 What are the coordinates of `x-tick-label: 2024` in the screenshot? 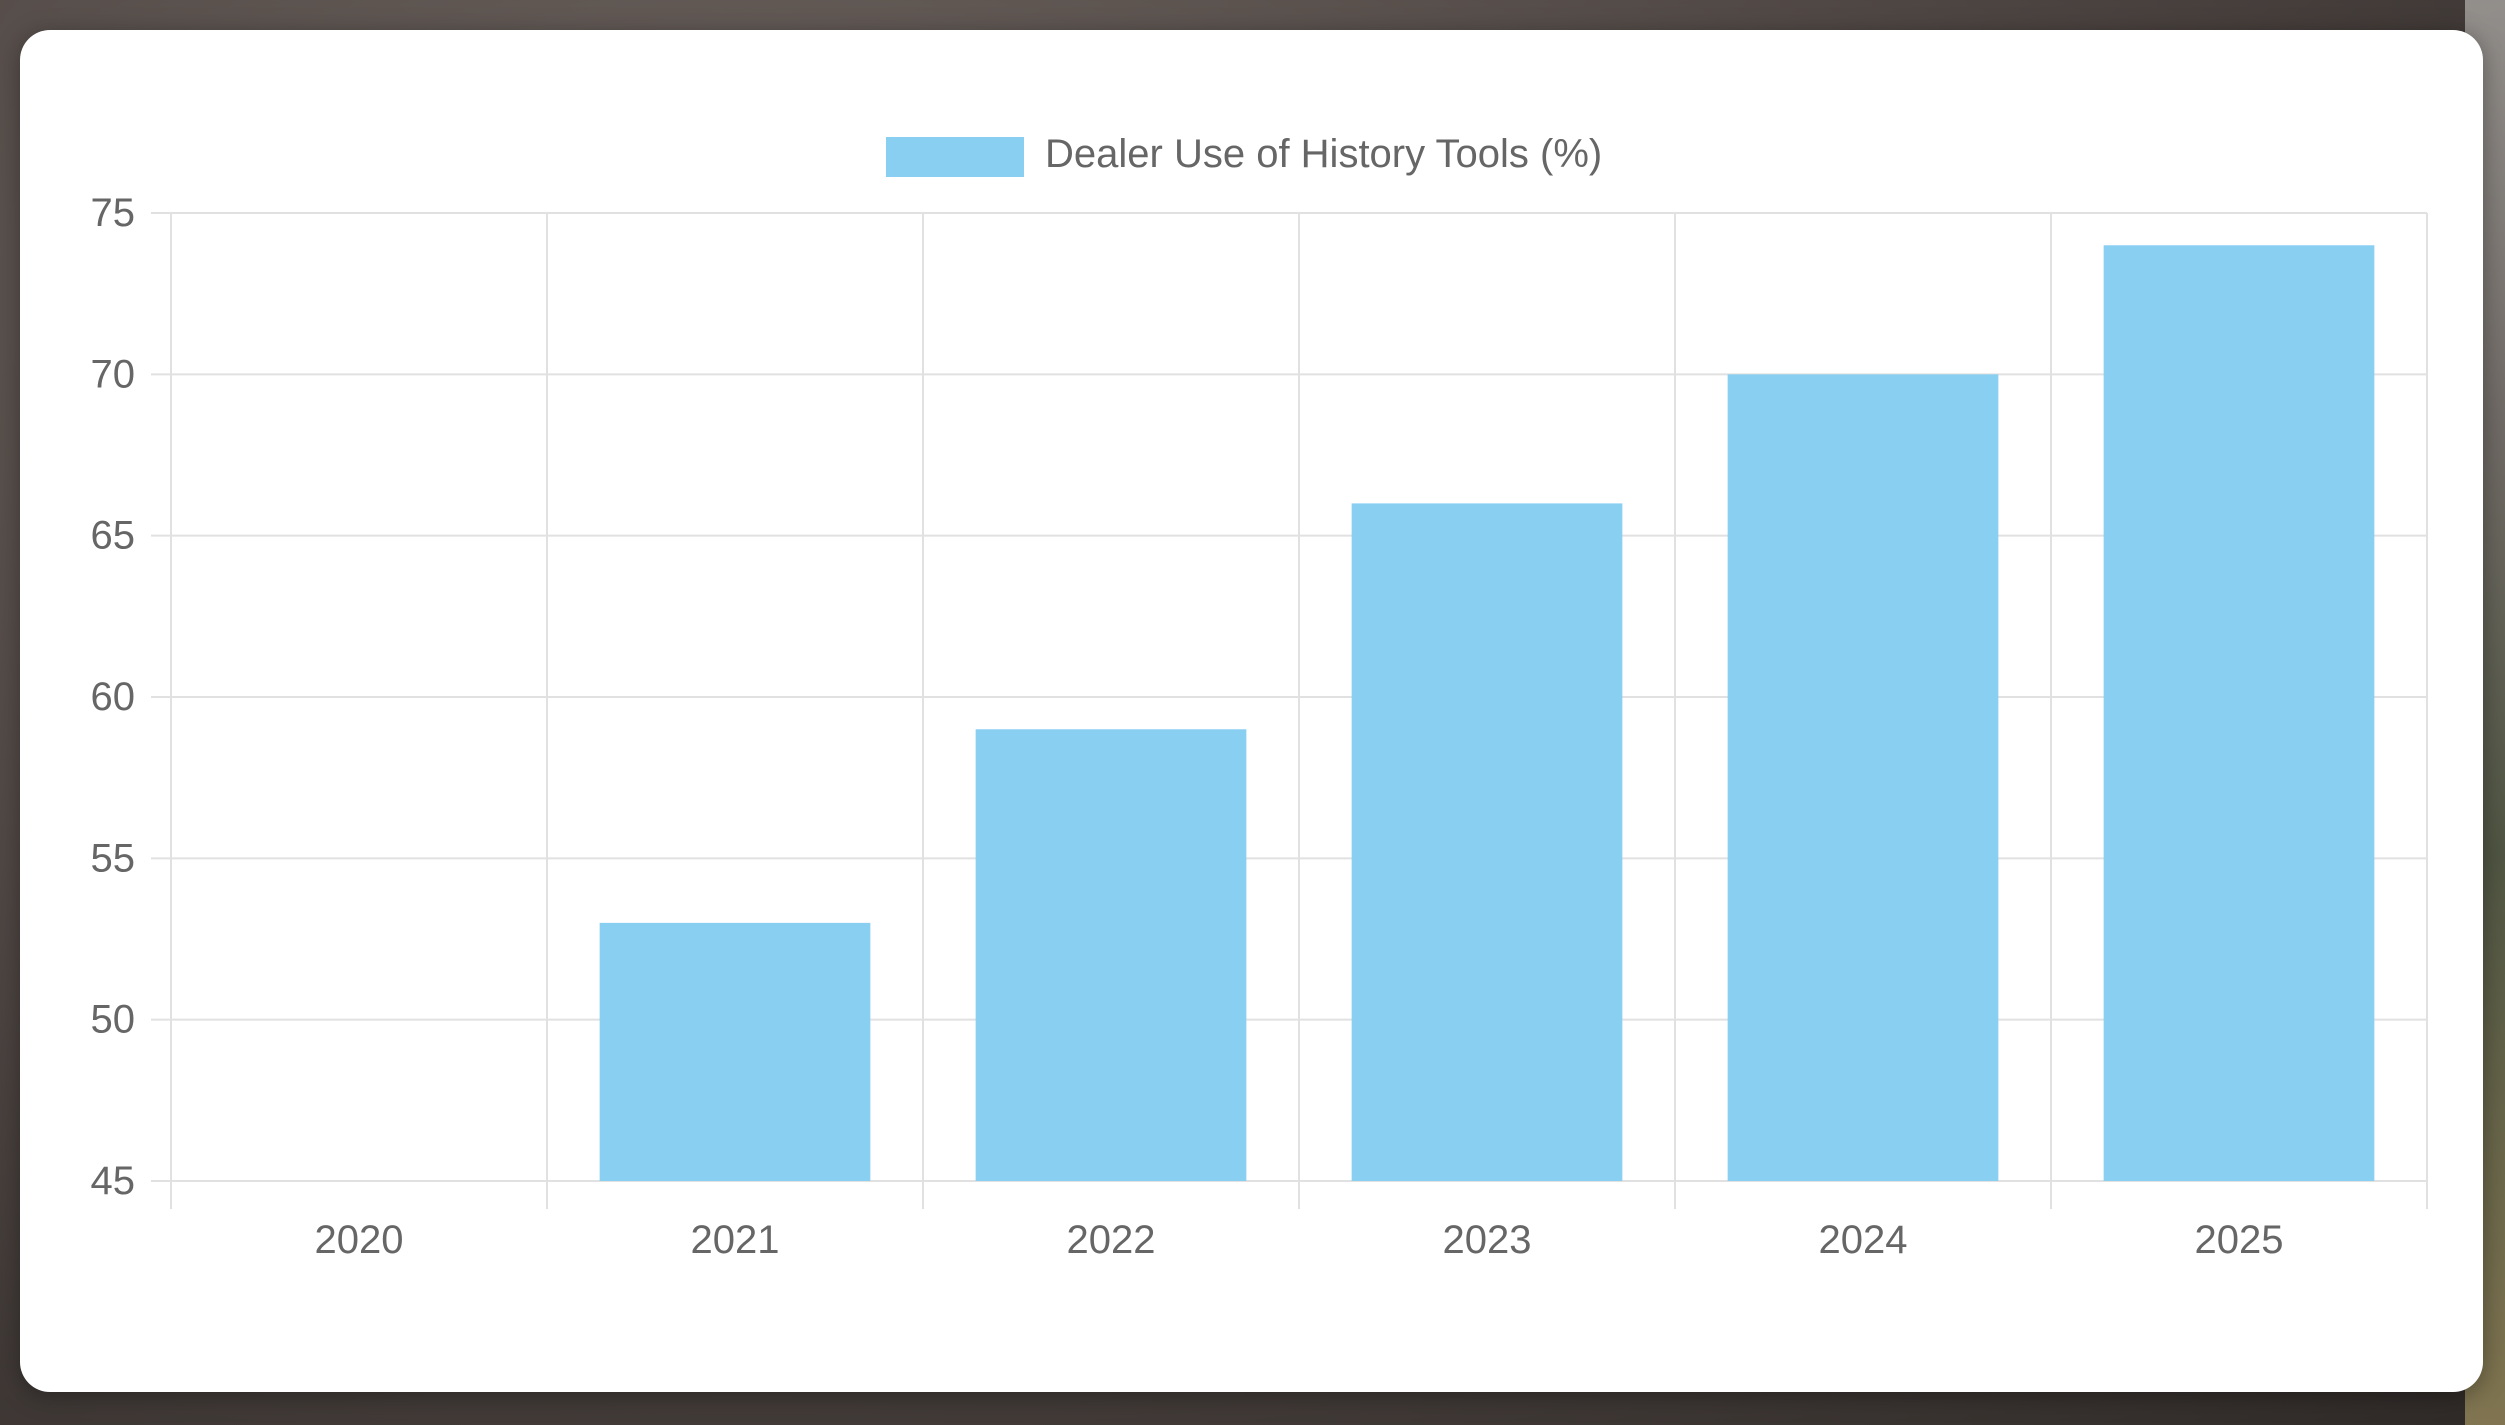 It's located at (1863, 1240).